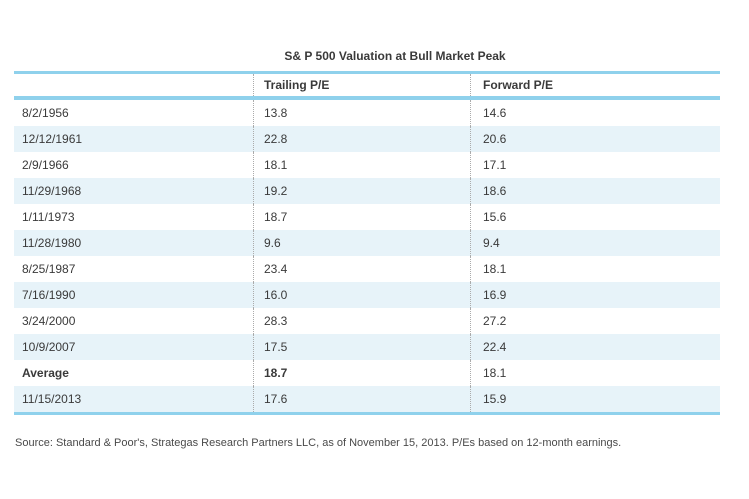 The image size is (749, 499). Describe the element at coordinates (361, 191) in the screenshot. I see `cell-trailing-pe: 19.2` at that location.